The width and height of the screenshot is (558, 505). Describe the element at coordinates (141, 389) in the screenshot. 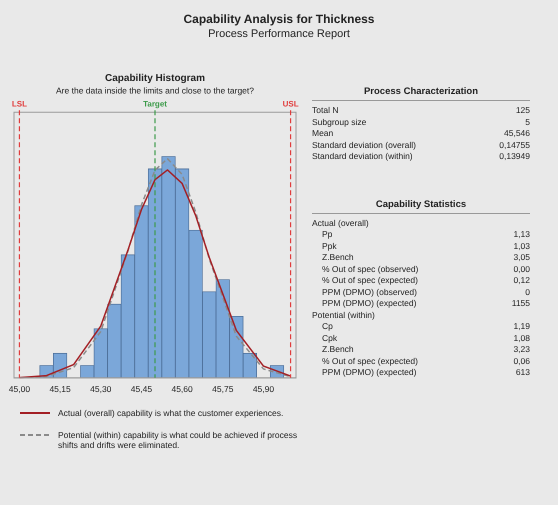

I see `x-tick-label: 45,45` at that location.